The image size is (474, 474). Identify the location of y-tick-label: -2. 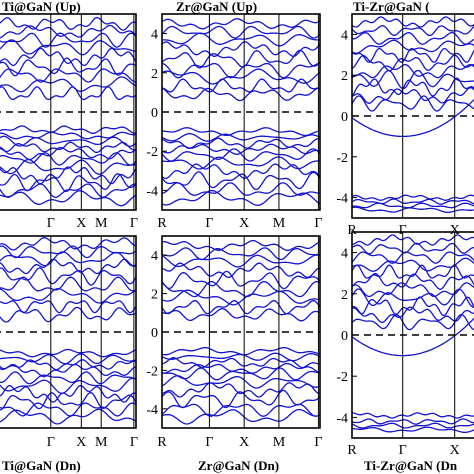
(152, 152).